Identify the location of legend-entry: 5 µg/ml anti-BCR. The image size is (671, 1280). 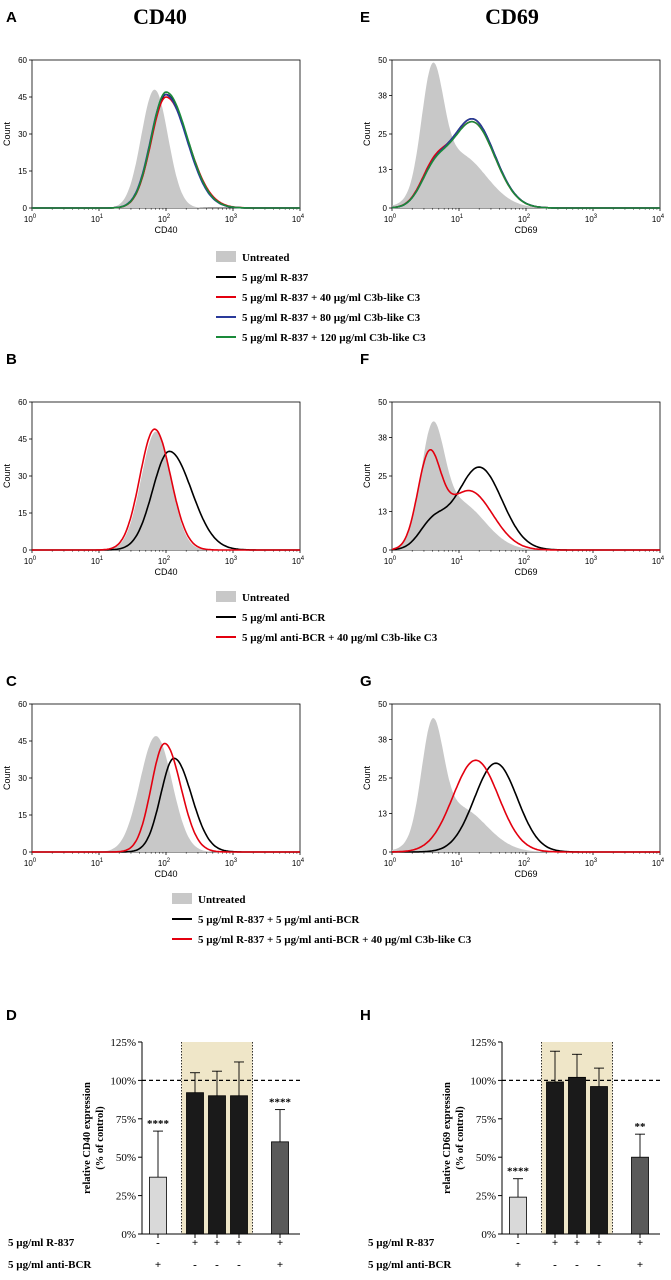
(284, 618).